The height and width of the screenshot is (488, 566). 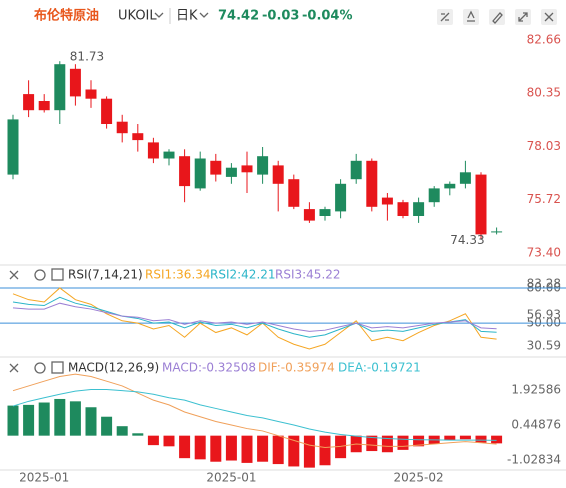 What do you see at coordinates (467, 240) in the screenshot?
I see `last-label: 74.33` at bounding box center [467, 240].